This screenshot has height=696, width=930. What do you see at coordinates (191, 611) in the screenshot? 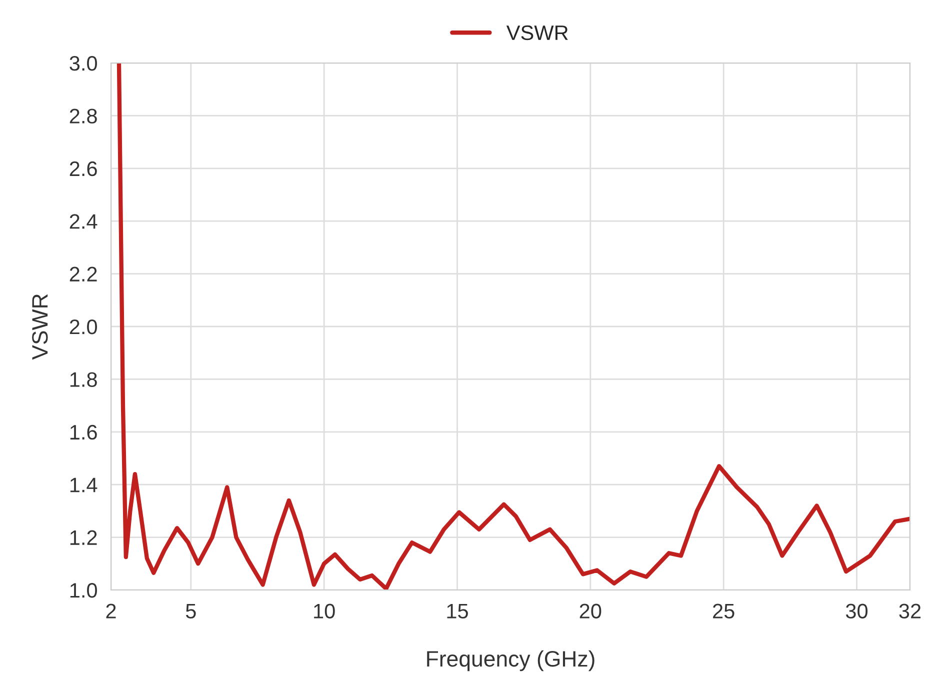
I see `x-tick-label: 5` at bounding box center [191, 611].